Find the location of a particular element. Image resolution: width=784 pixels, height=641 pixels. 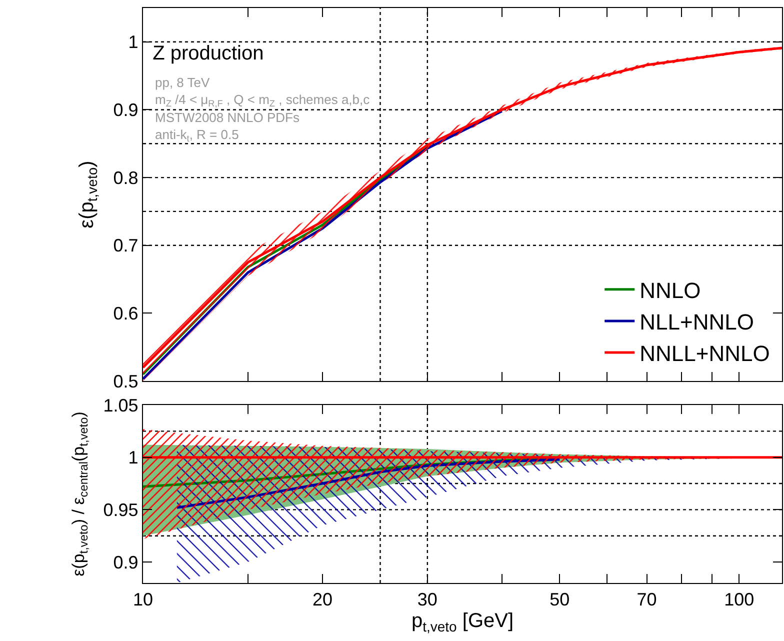

y-tick-label: 0.5 is located at coordinates (125, 381).